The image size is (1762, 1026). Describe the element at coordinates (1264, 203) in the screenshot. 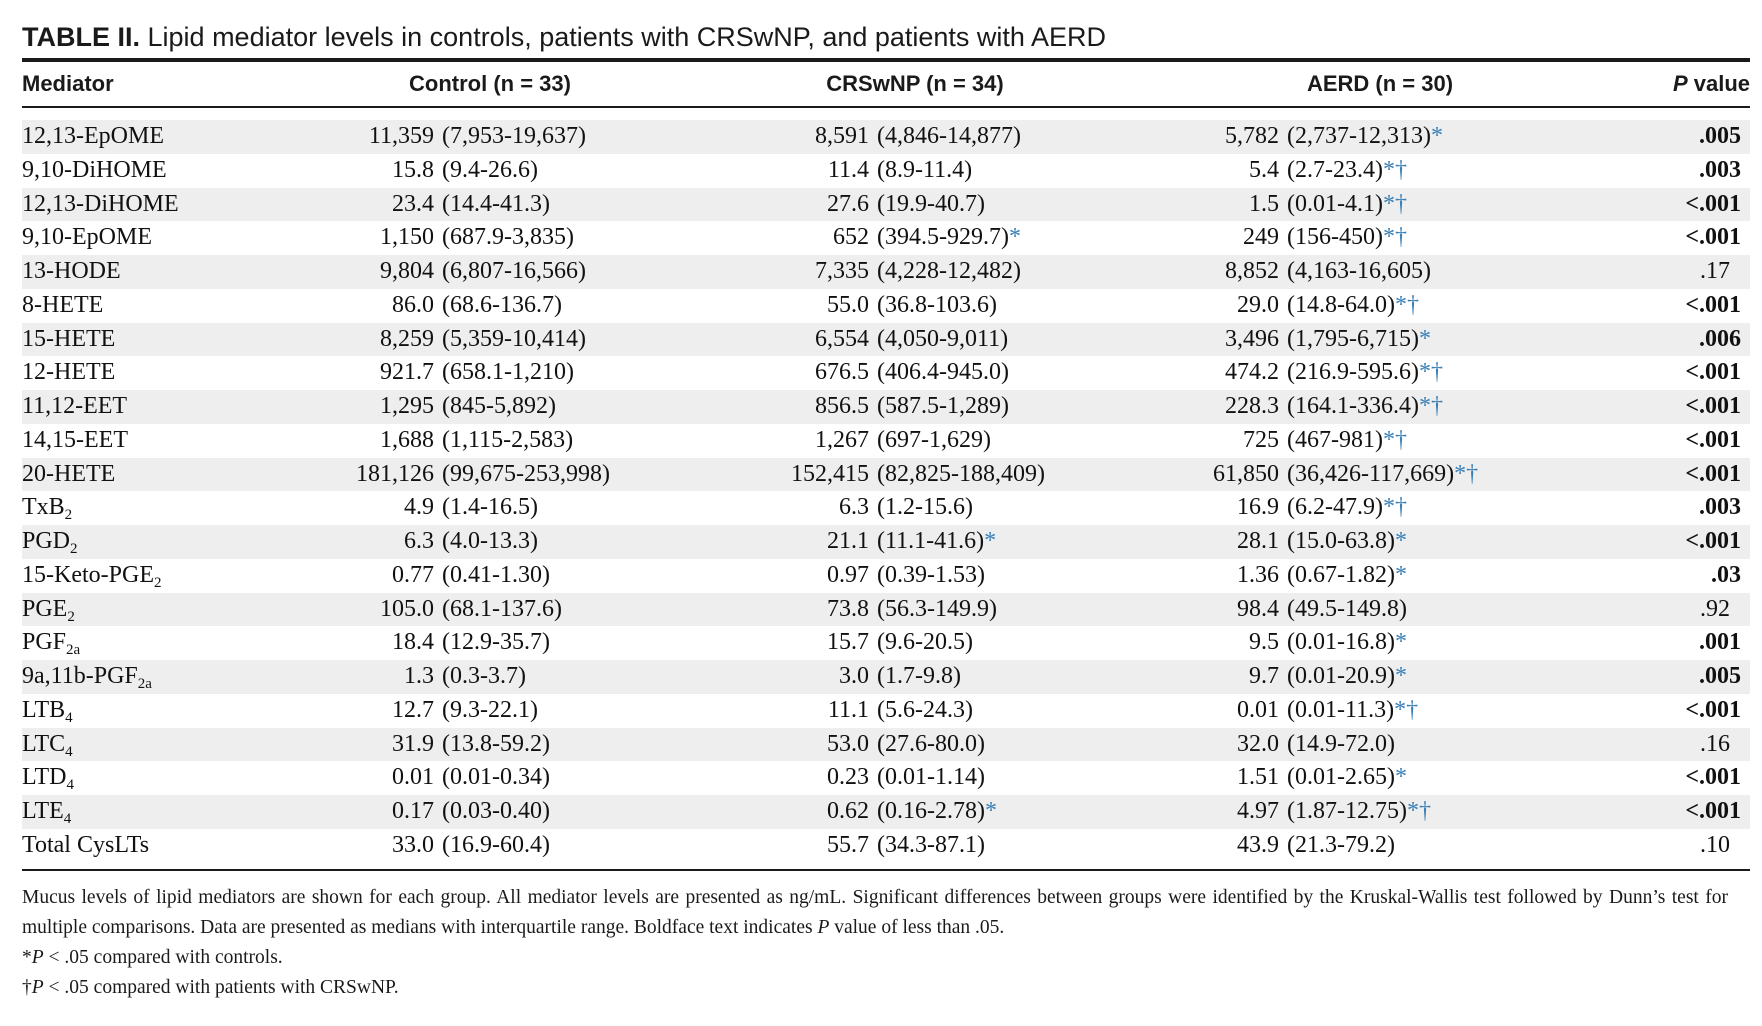

I see `cell-aerd-median: 1.5` at that location.